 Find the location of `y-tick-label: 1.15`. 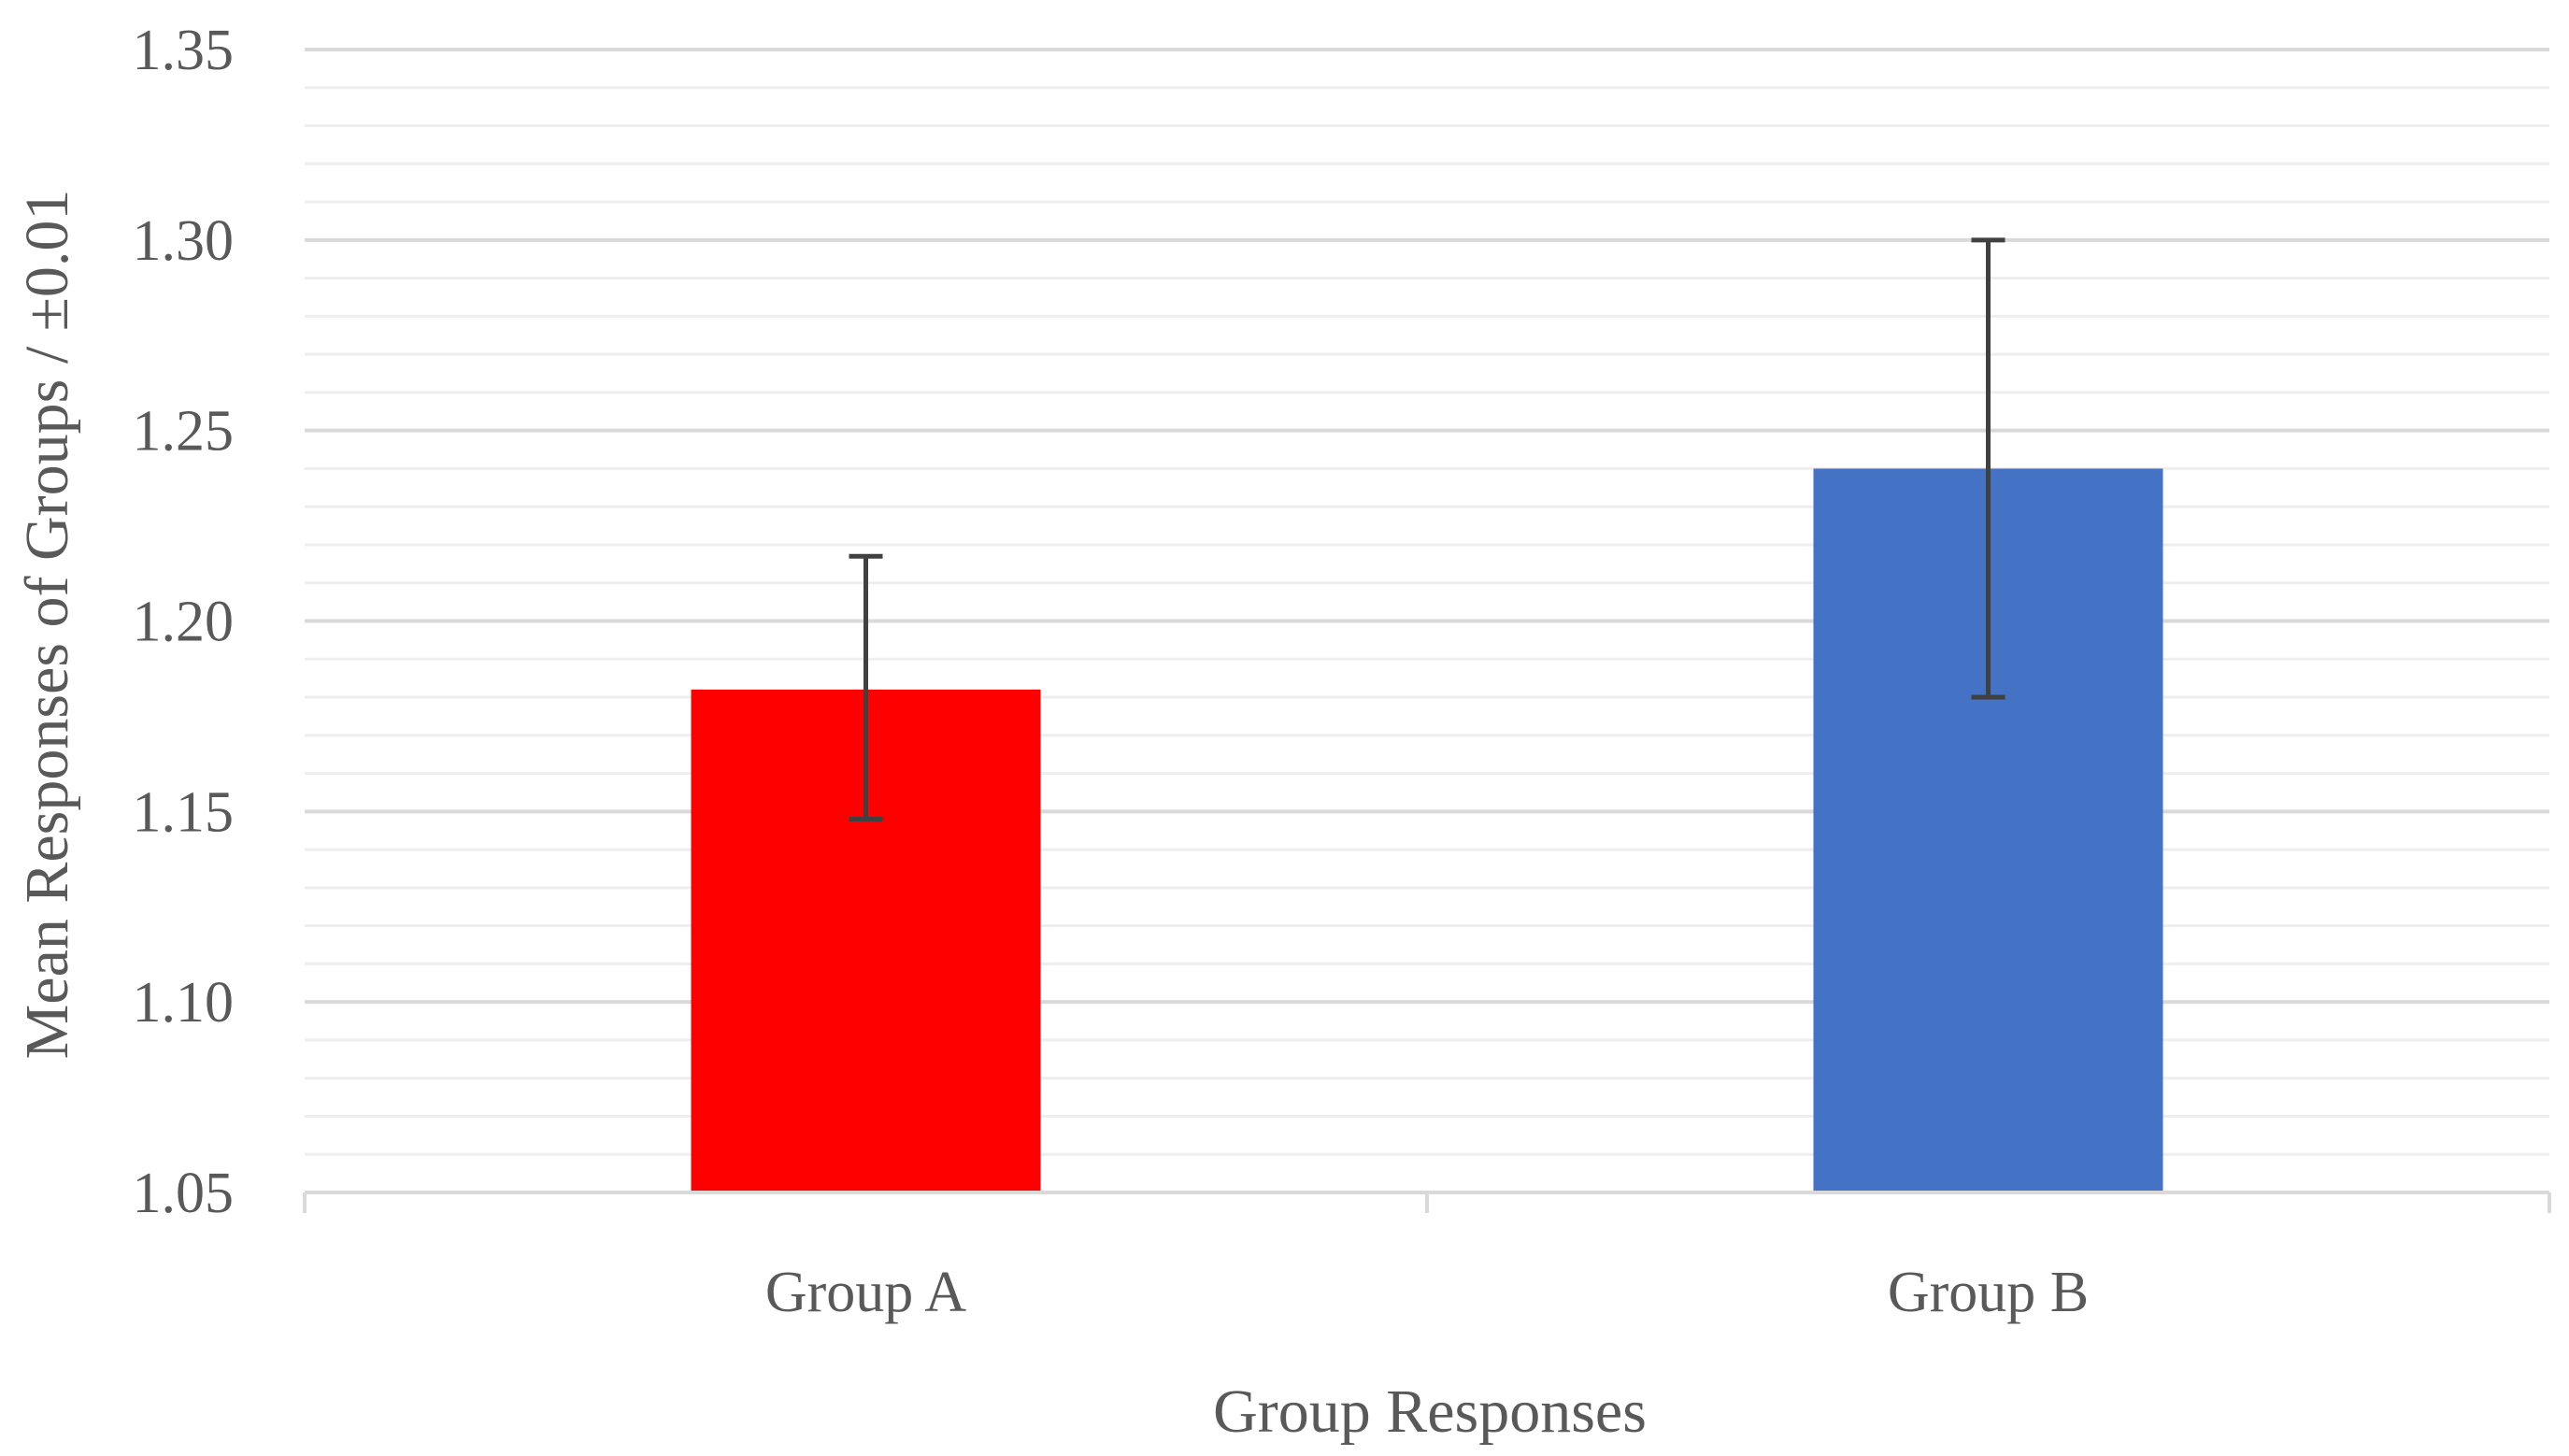

y-tick-label: 1.15 is located at coordinates (184, 812).